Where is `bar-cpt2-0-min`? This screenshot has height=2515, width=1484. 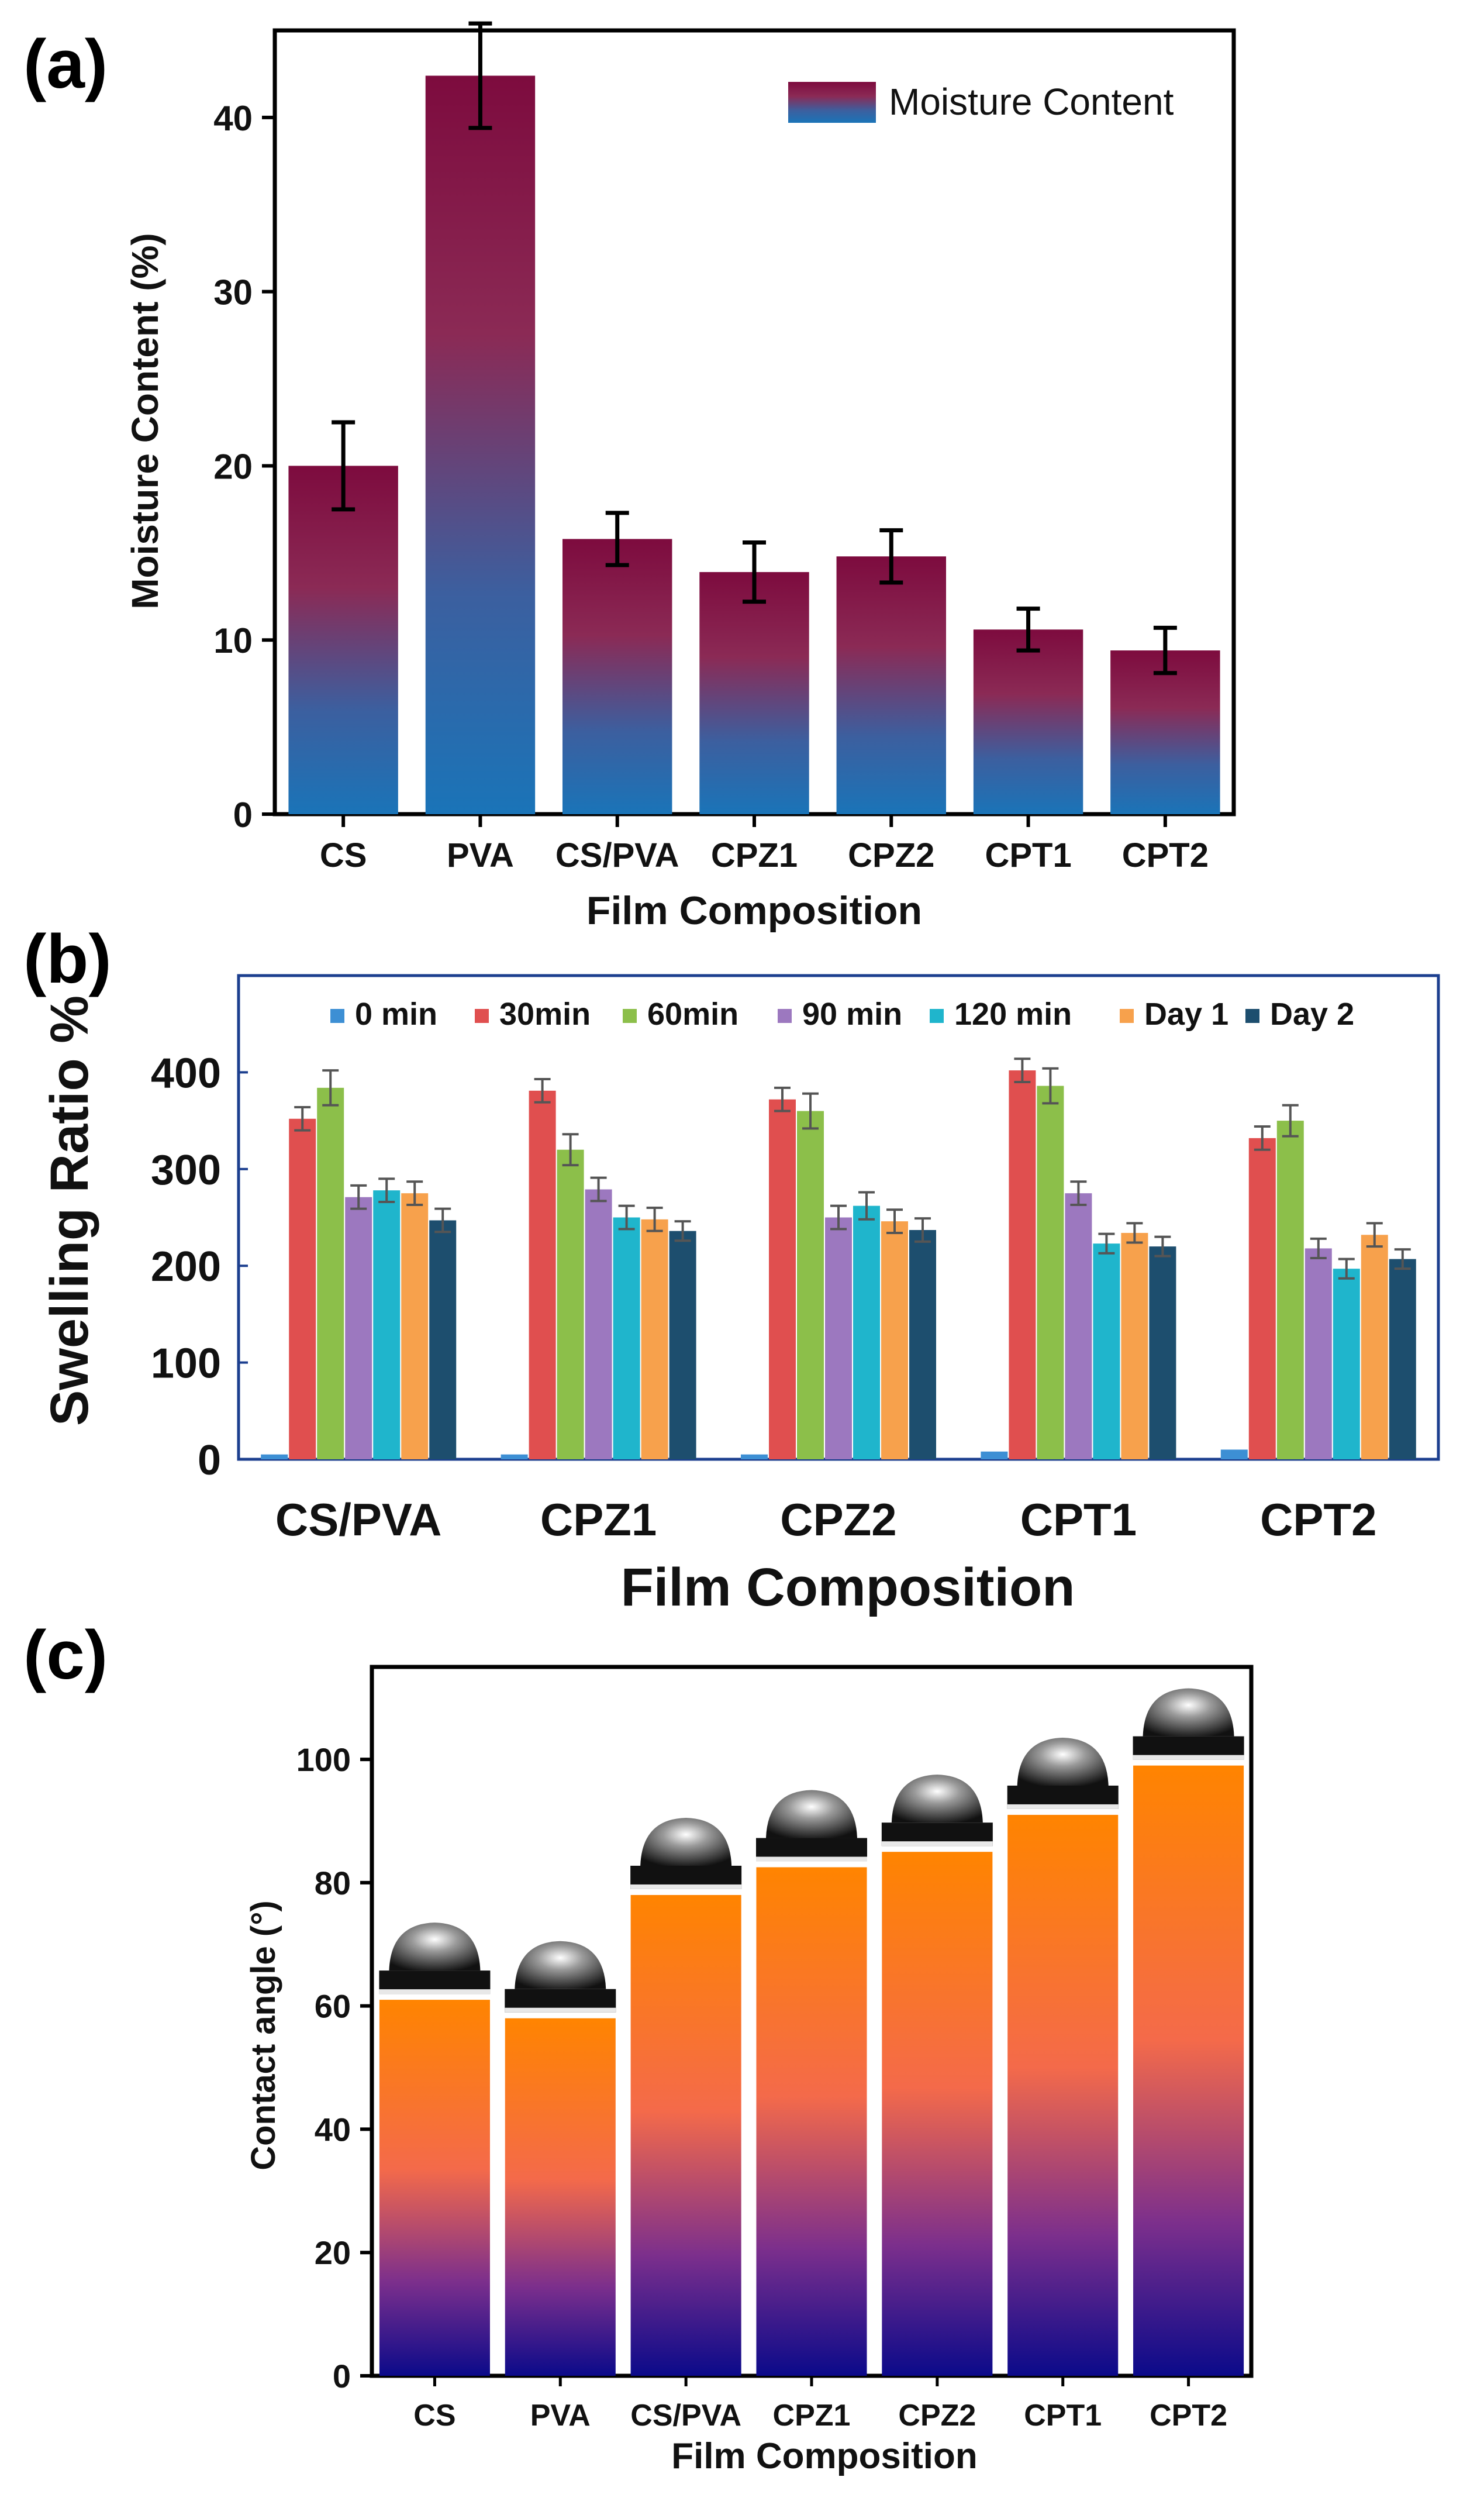
bar-cpt2-0-min is located at coordinates (1234, 1454).